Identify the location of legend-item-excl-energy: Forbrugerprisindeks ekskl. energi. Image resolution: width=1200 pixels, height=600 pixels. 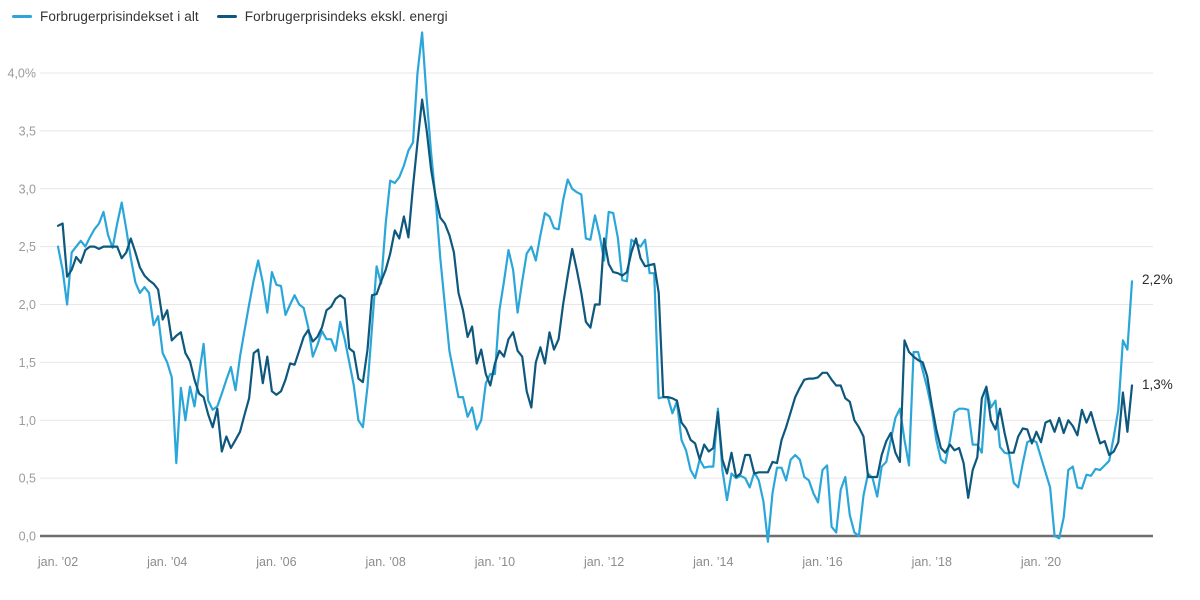
(332, 16).